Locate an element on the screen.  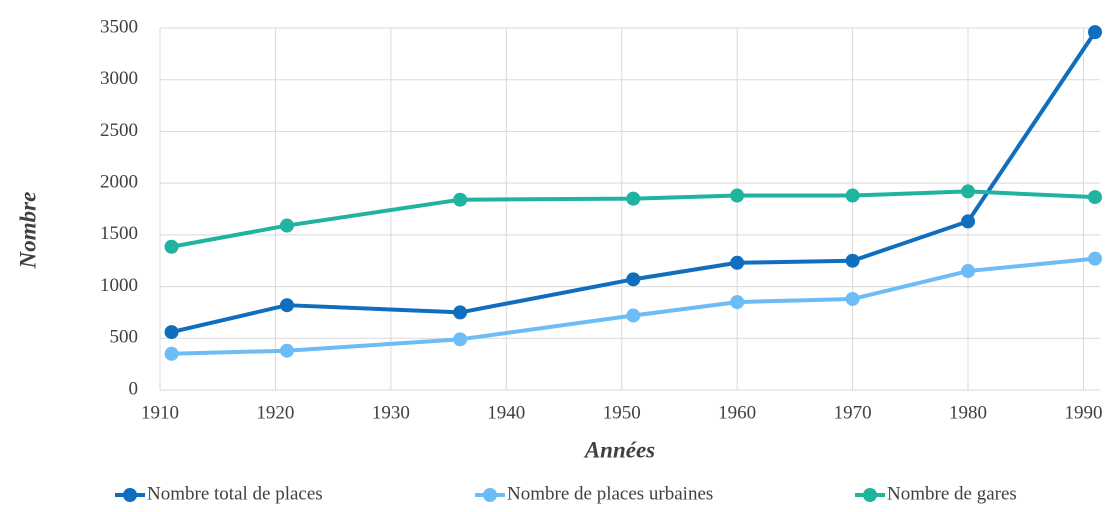
series-line is located at coordinates (633, 219).